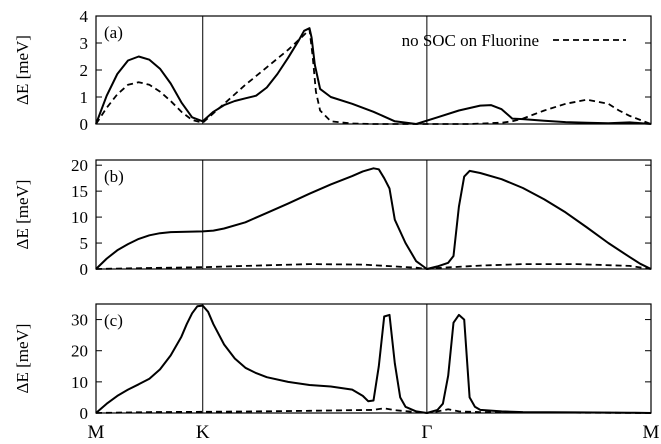  What do you see at coordinates (113, 32) in the screenshot?
I see `panel-label: (a)` at bounding box center [113, 32].